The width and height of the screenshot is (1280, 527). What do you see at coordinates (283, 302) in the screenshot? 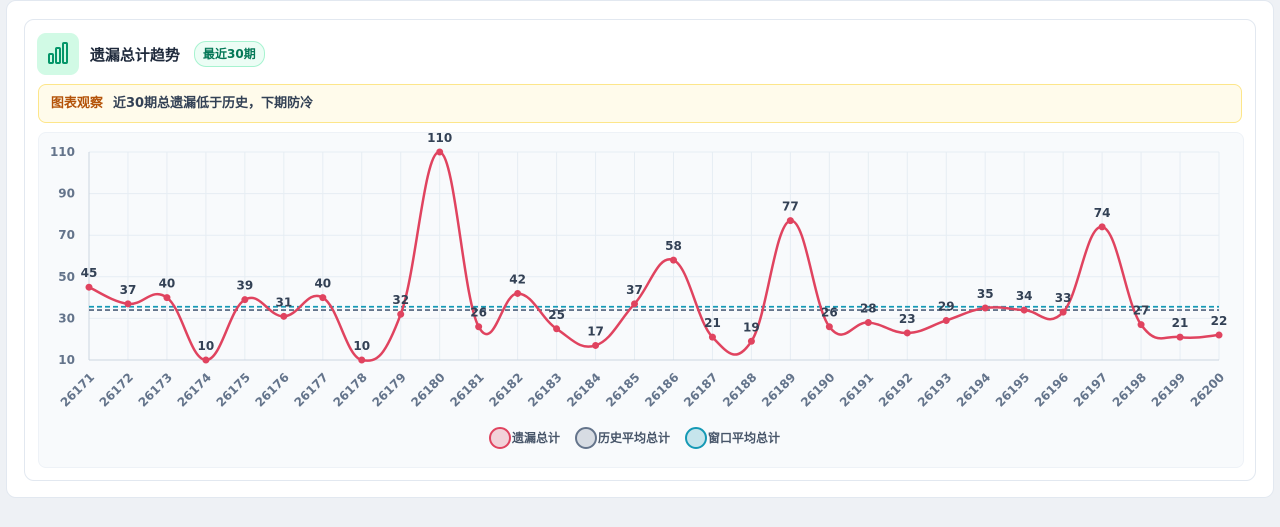
I see `data-label: 31` at bounding box center [283, 302].